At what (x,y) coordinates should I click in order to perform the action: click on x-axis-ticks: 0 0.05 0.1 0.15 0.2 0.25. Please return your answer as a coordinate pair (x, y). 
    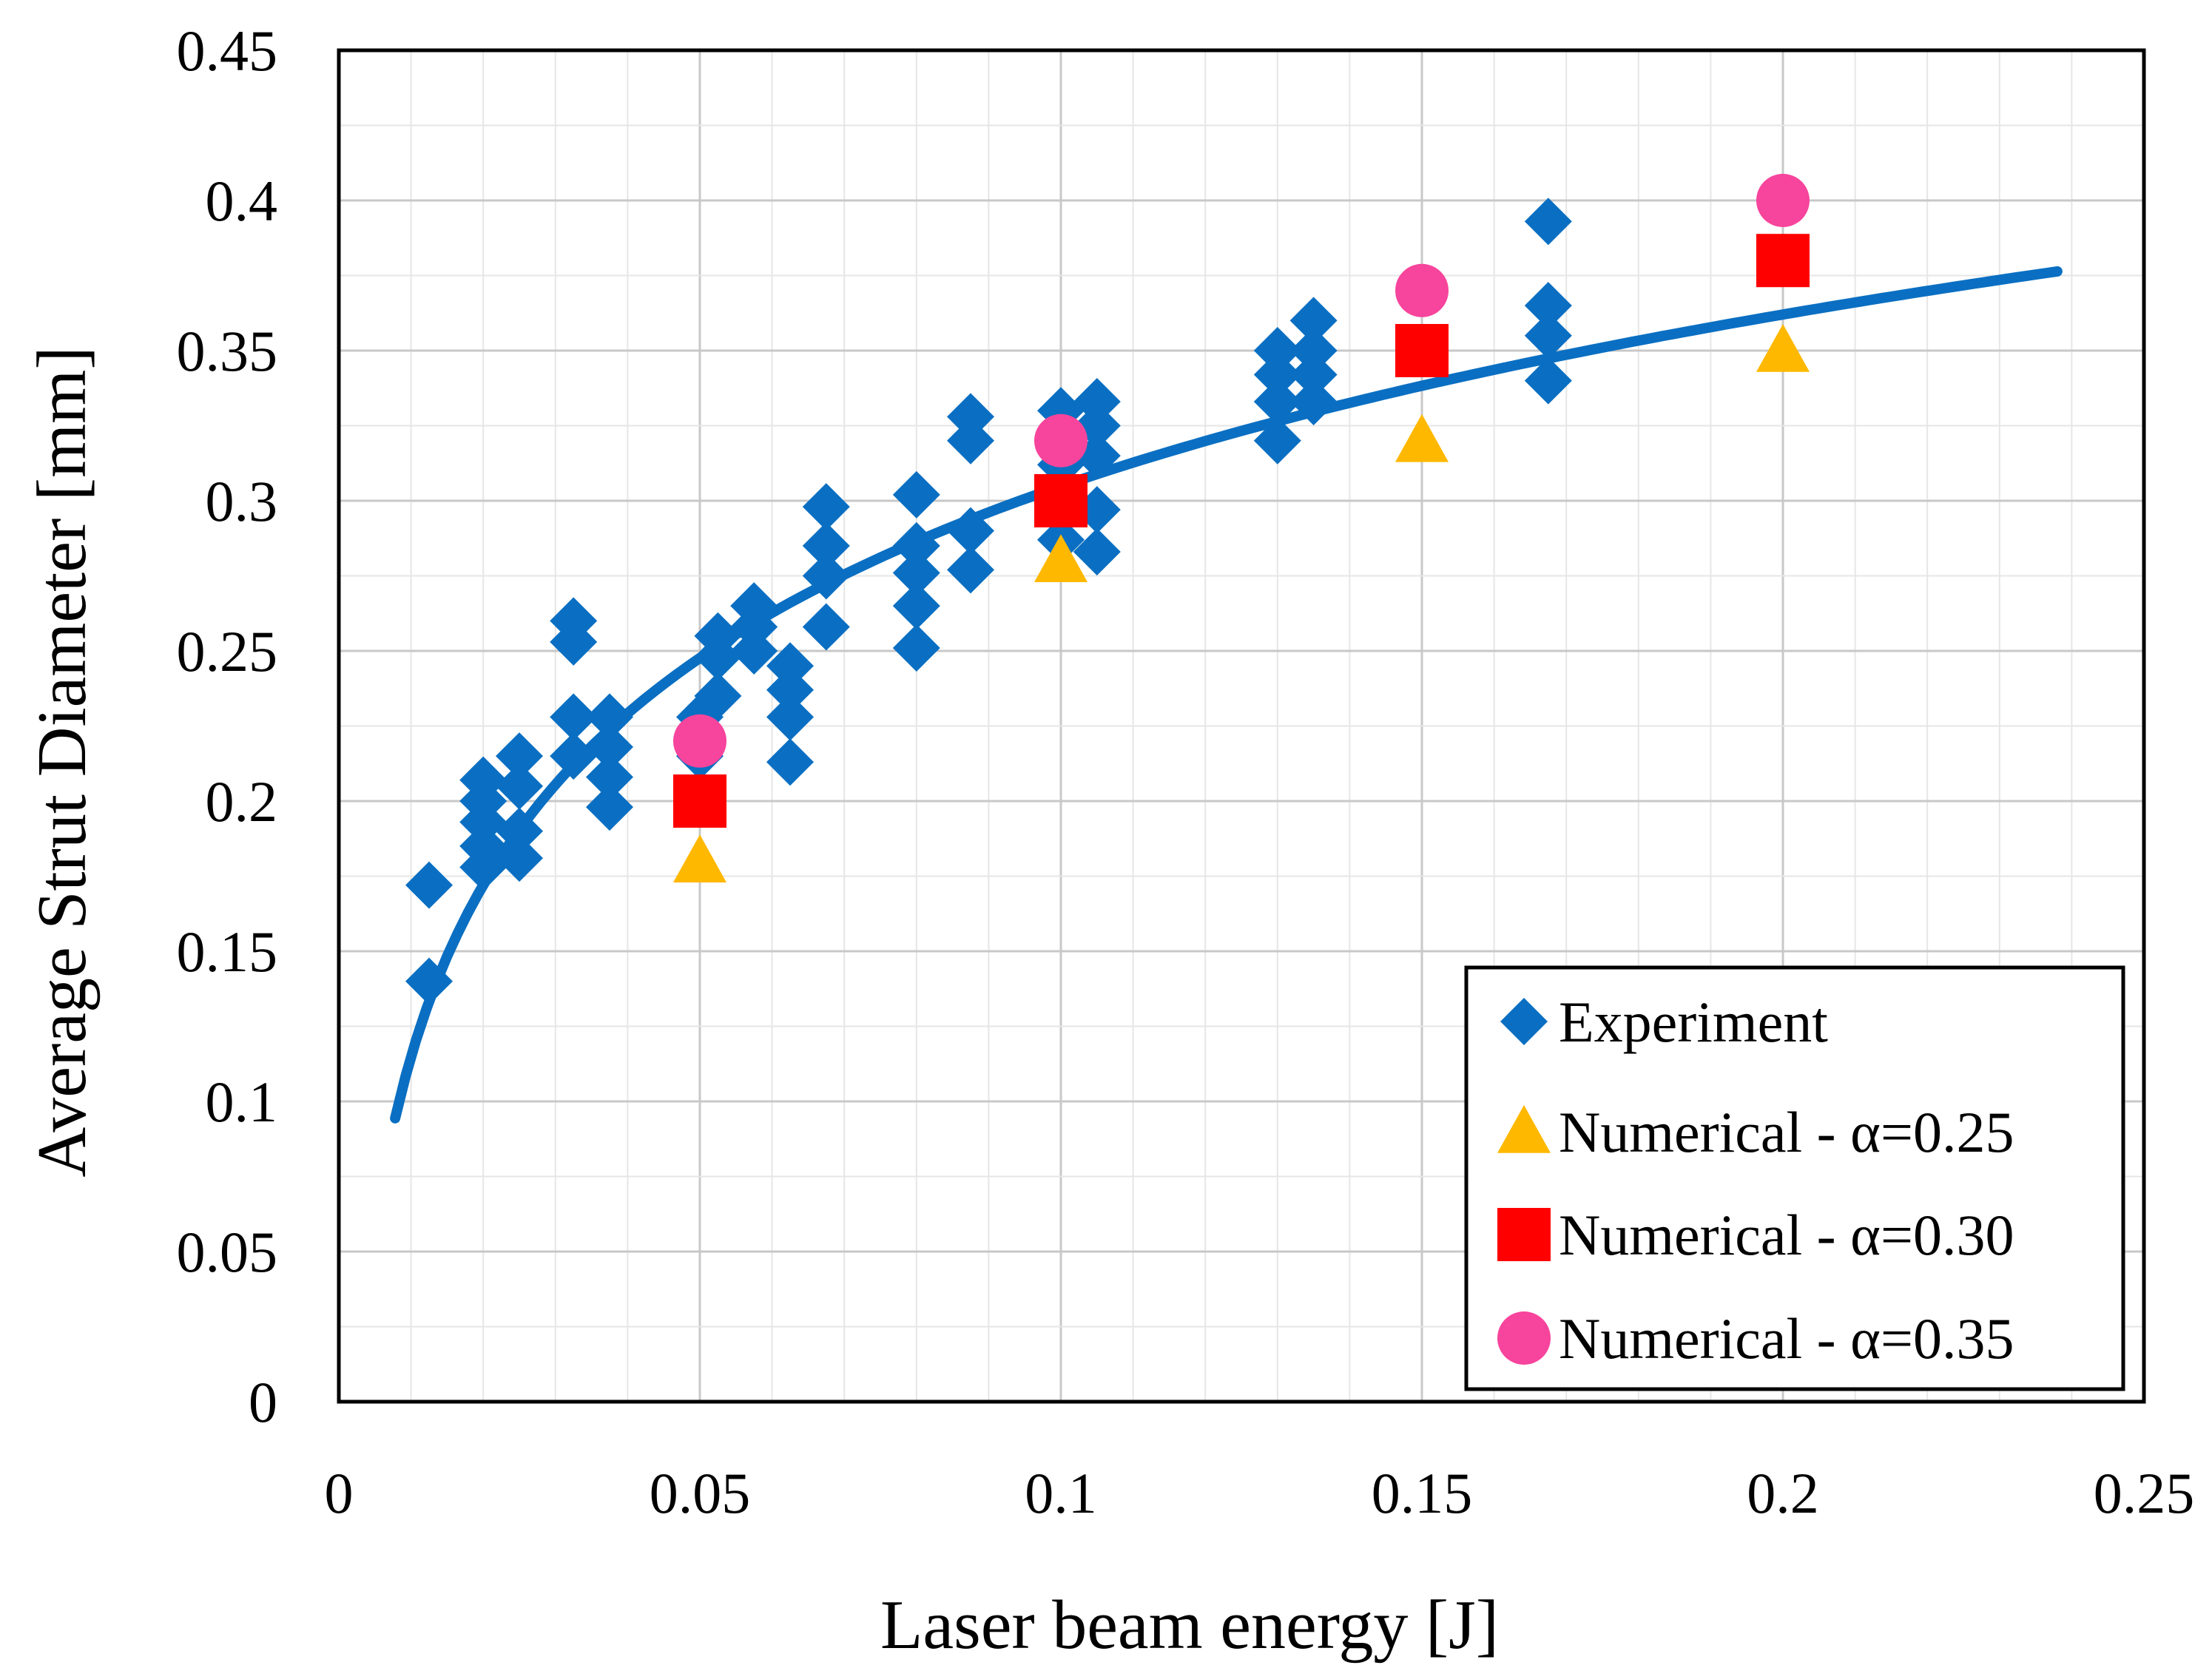
    Looking at the image, I should click on (1260, 1493).